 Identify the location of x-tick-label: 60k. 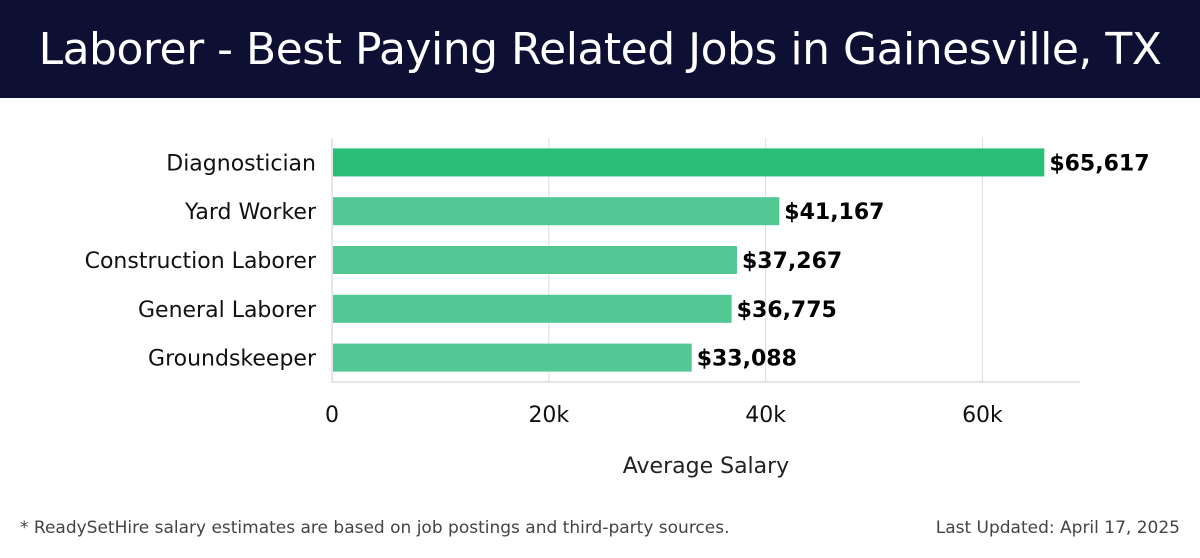
(982, 415).